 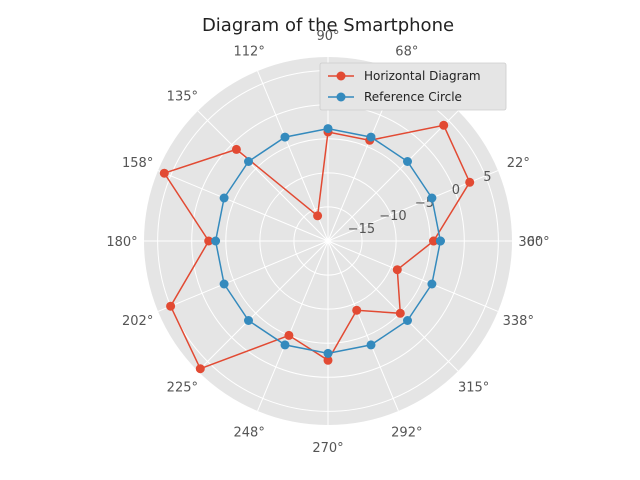 I want to click on legend-label-horizontal-diagram: Horizontal Diagram, so click(x=422, y=76).